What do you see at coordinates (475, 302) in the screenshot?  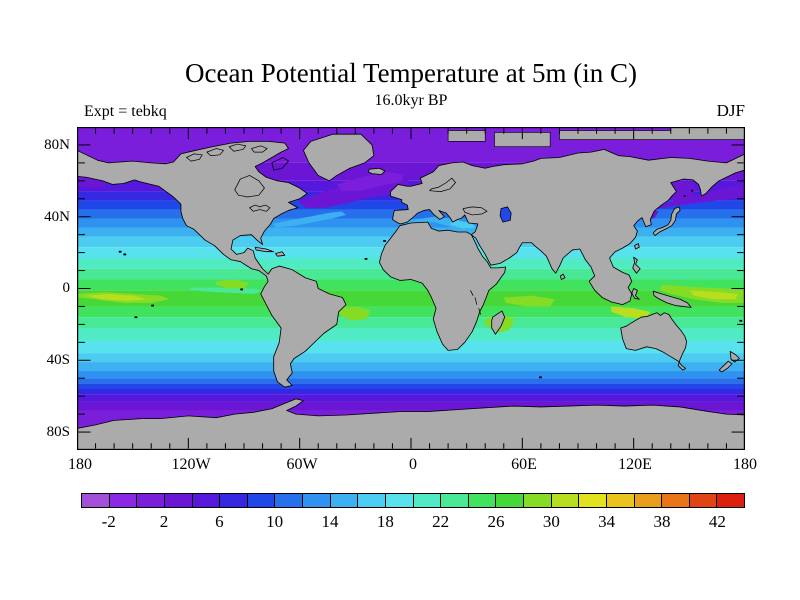 I see `outline-african-lakes` at bounding box center [475, 302].